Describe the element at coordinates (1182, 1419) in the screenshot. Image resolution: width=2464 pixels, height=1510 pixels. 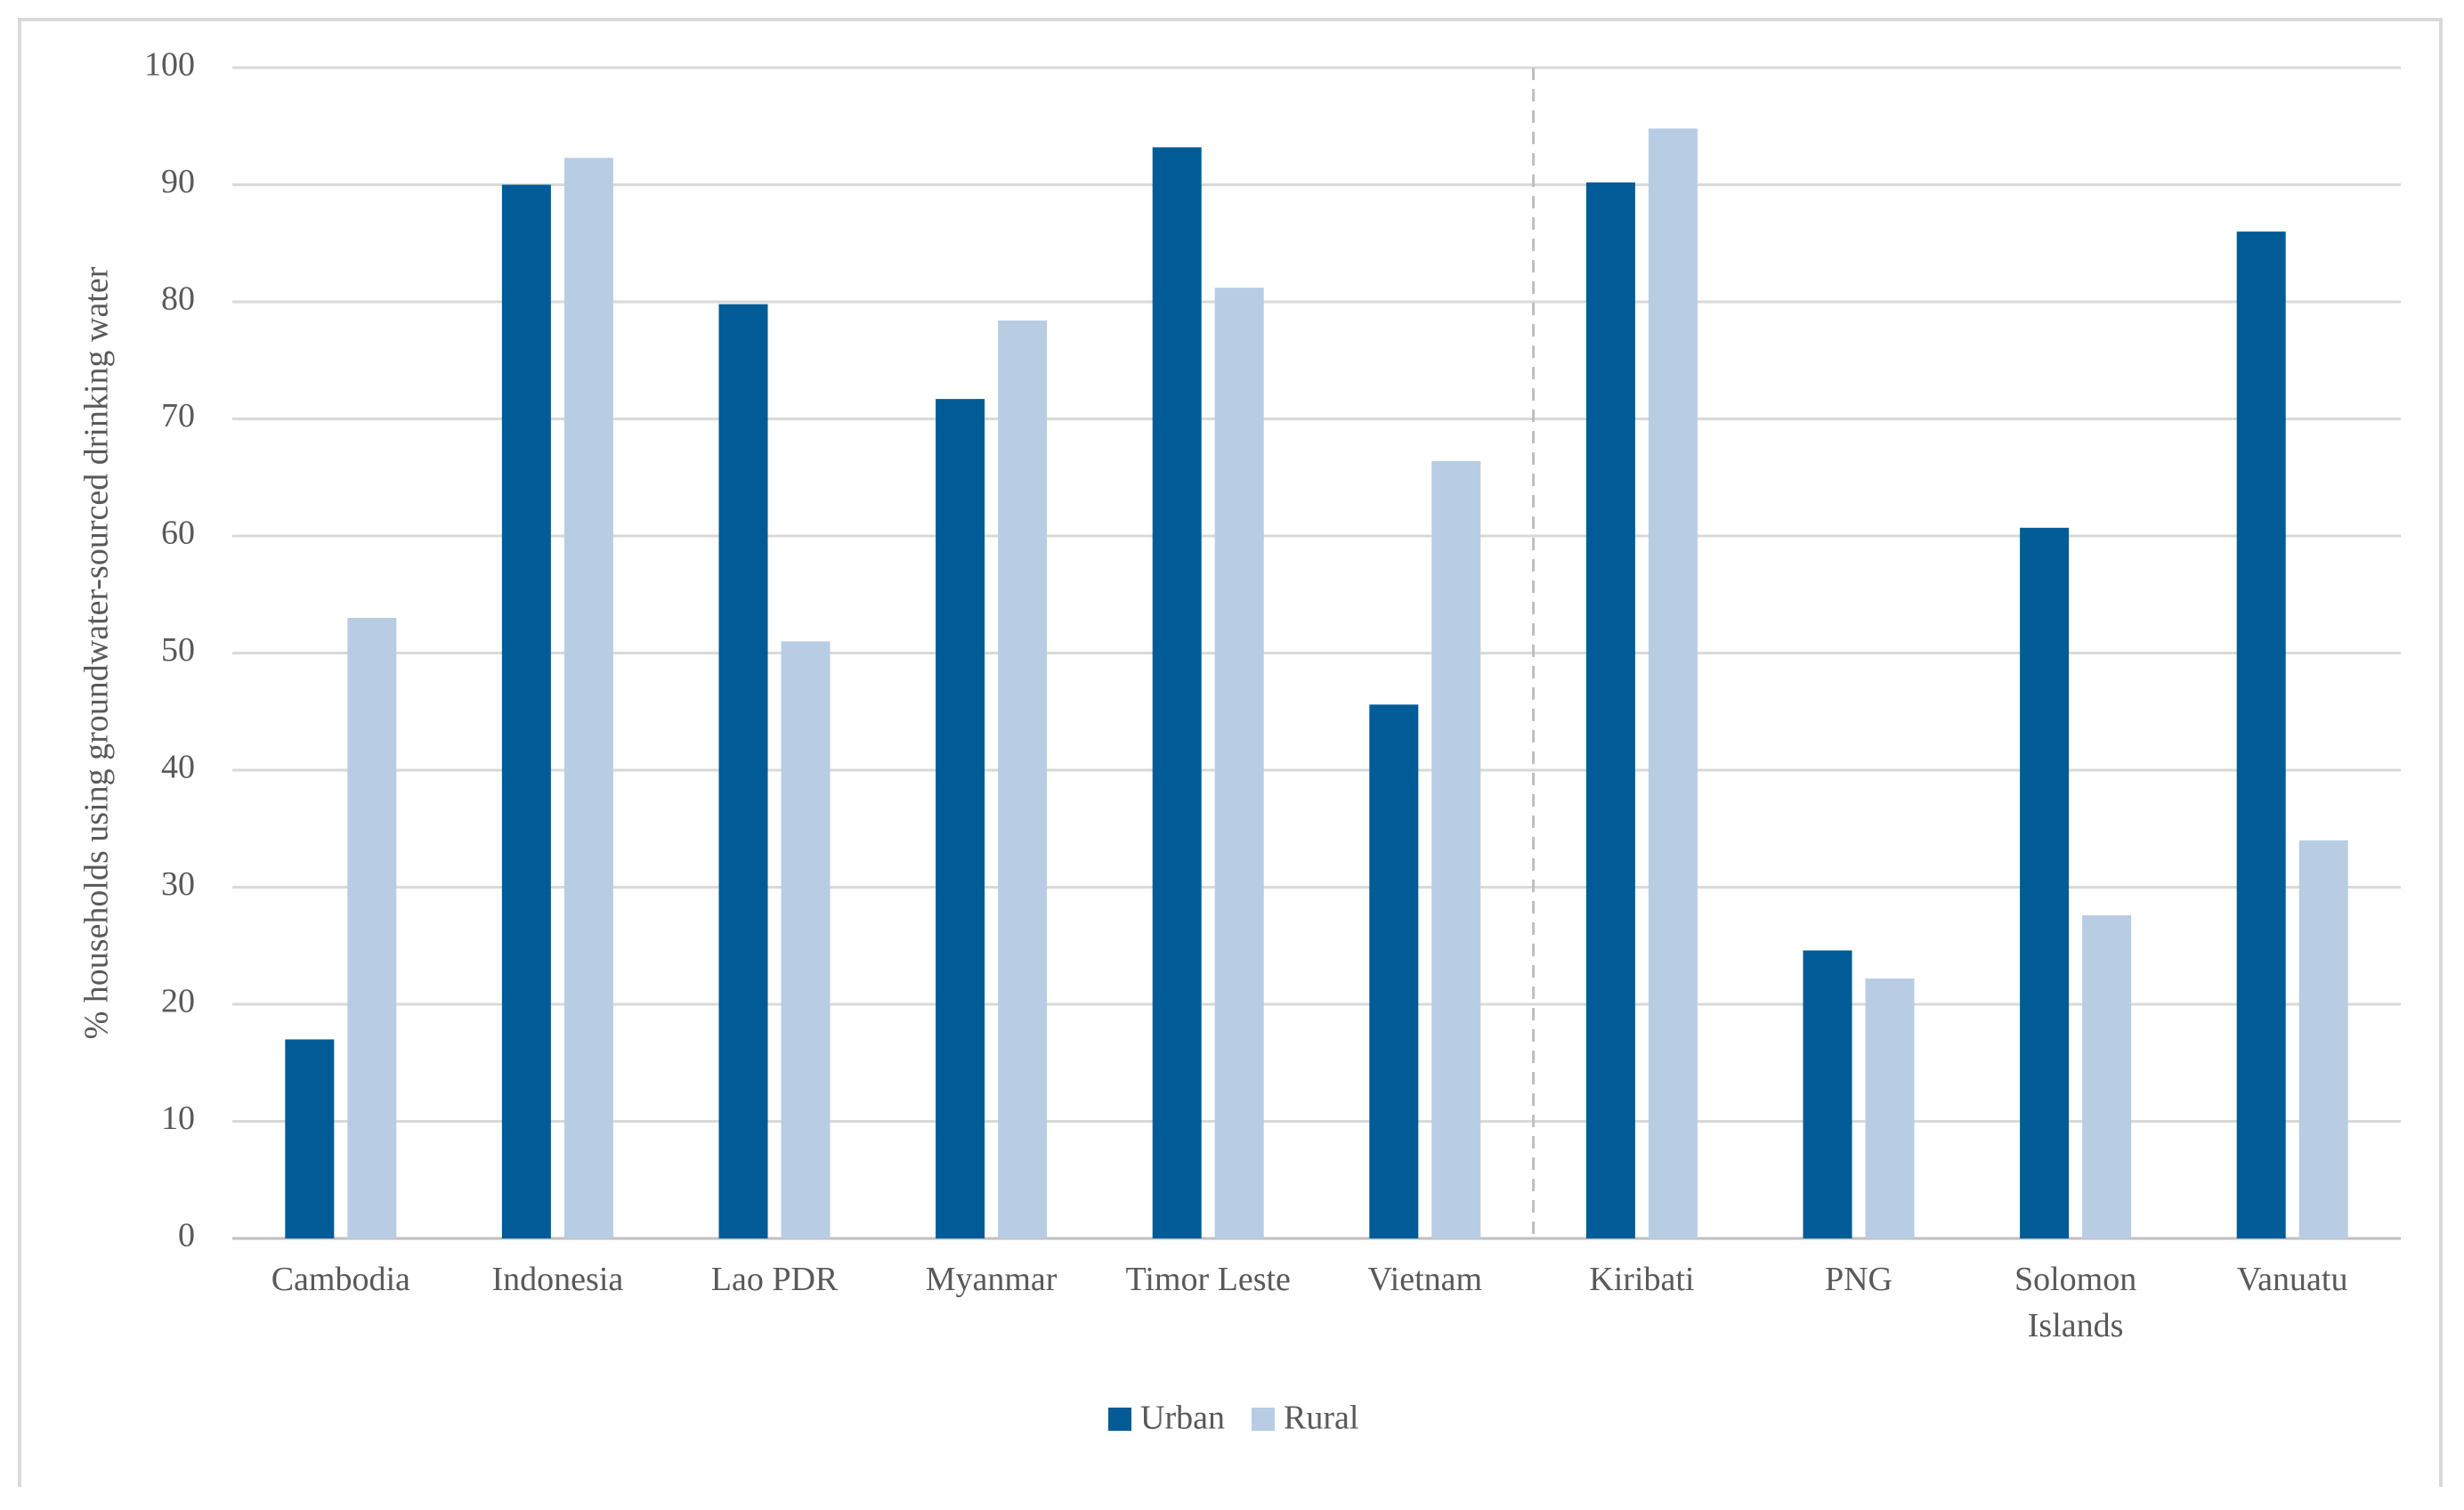
I see `legend-label: Urban` at that location.